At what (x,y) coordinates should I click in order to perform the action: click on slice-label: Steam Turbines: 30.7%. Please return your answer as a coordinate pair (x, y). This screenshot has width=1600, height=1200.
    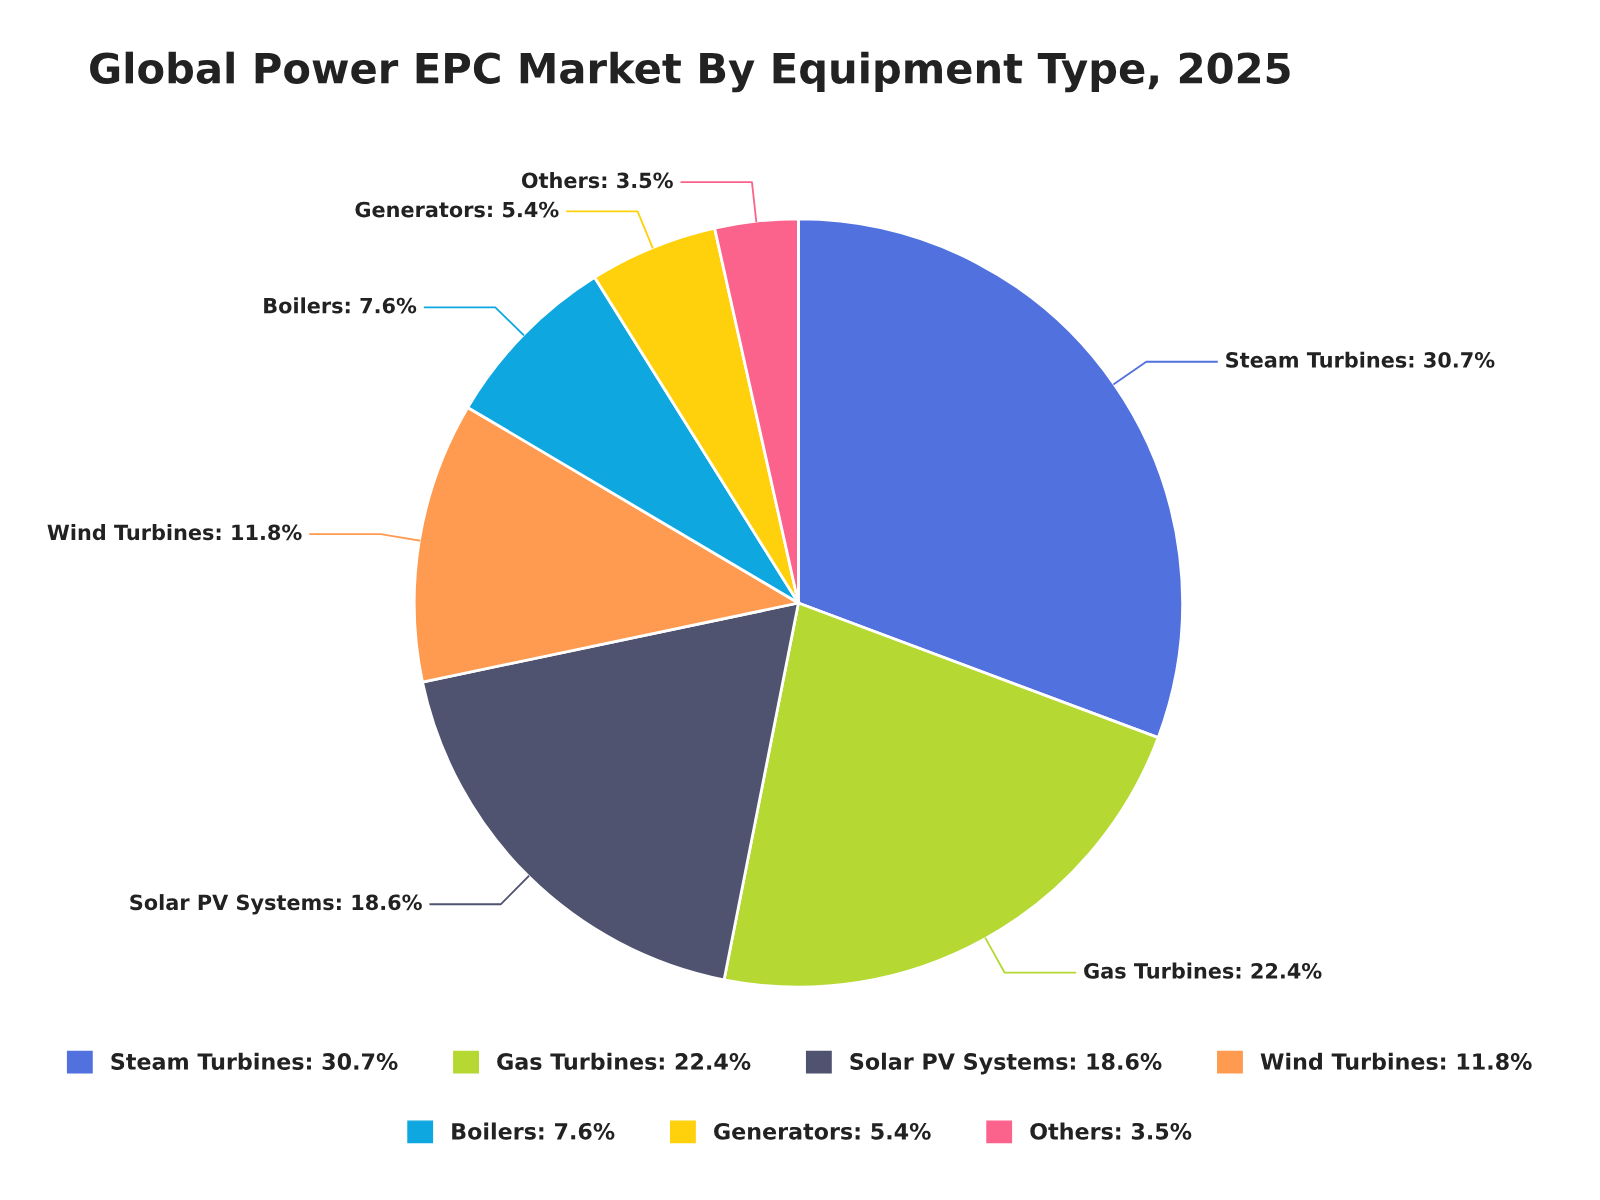
    Looking at the image, I should click on (1360, 359).